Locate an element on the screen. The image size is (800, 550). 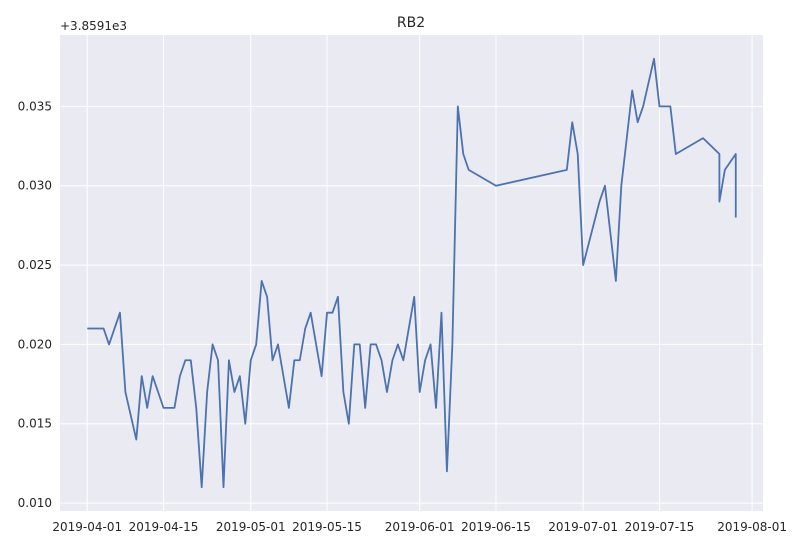
y-tick-label: 0.025 is located at coordinates (35, 265).